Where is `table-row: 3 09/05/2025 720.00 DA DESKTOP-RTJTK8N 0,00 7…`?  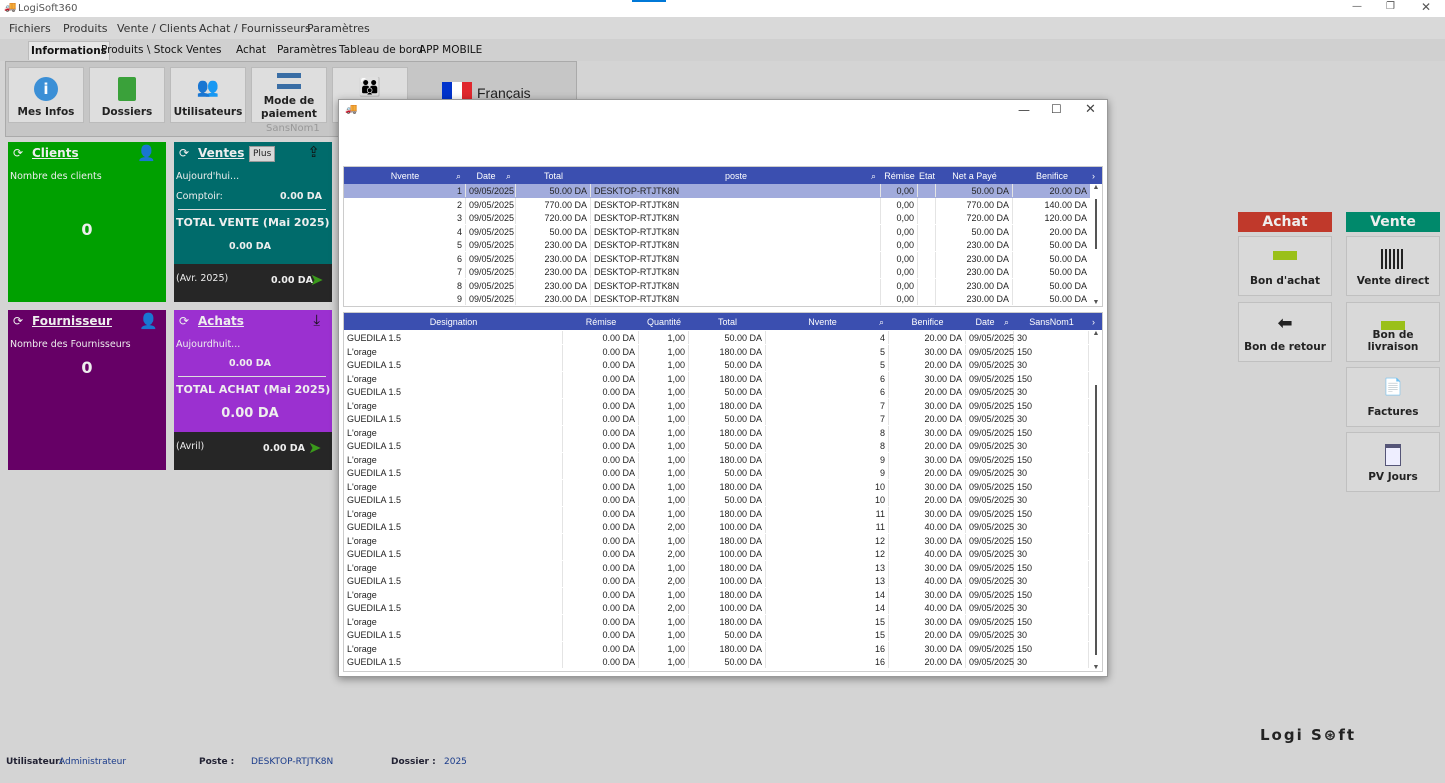 table-row: 3 09/05/2025 720.00 DA DESKTOP-RTJTK8N 0,00 7… is located at coordinates (717, 218).